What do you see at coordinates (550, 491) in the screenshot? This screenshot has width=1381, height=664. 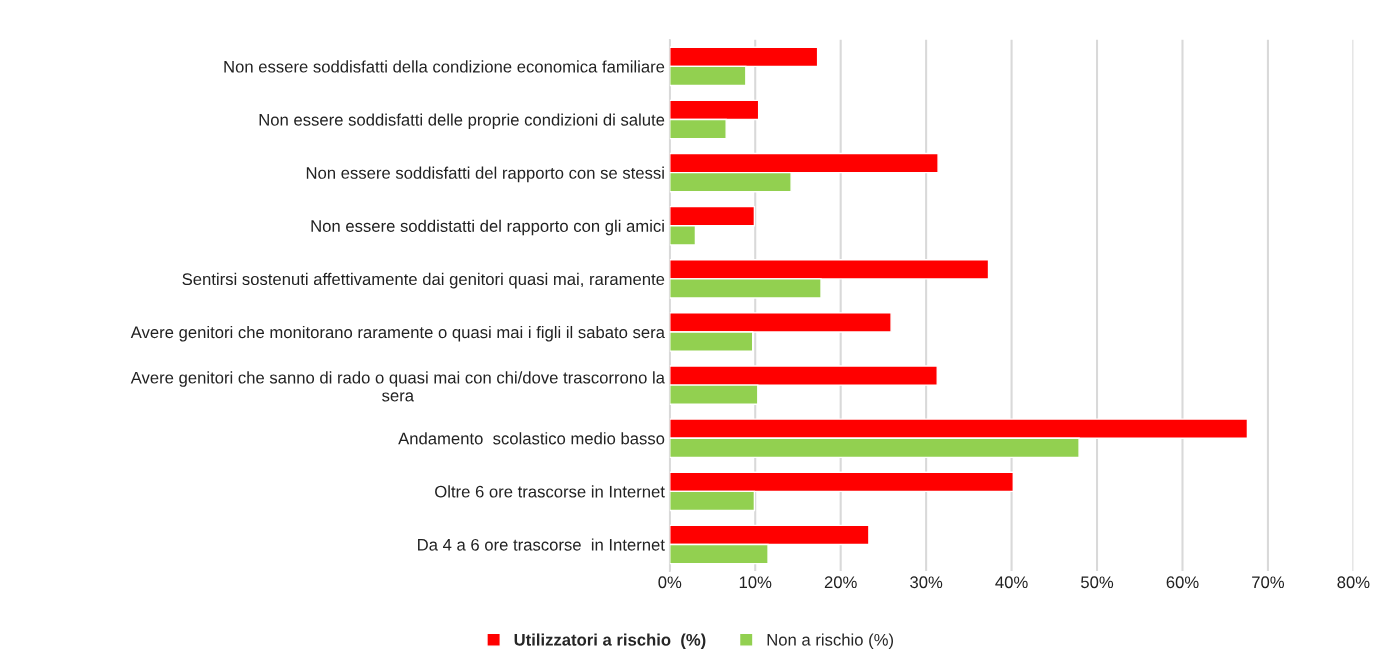 I see `y-tick-label: Oltre 6 ore trascorse in Internet` at bounding box center [550, 491].